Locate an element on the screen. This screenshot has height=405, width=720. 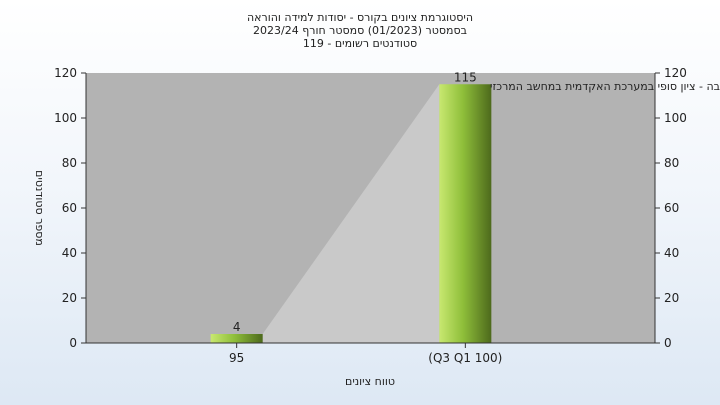
y-tick-label-left-3: 60 is located at coordinates (69, 208).